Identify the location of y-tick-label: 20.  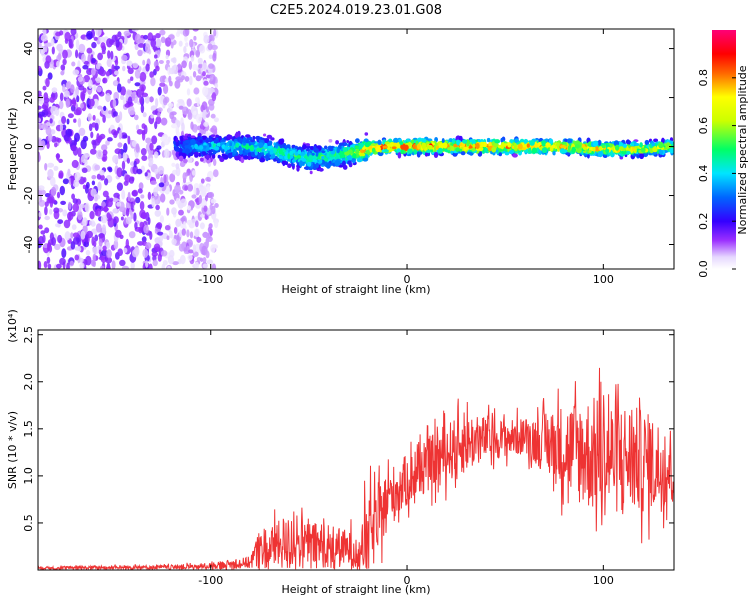
(28, 98).